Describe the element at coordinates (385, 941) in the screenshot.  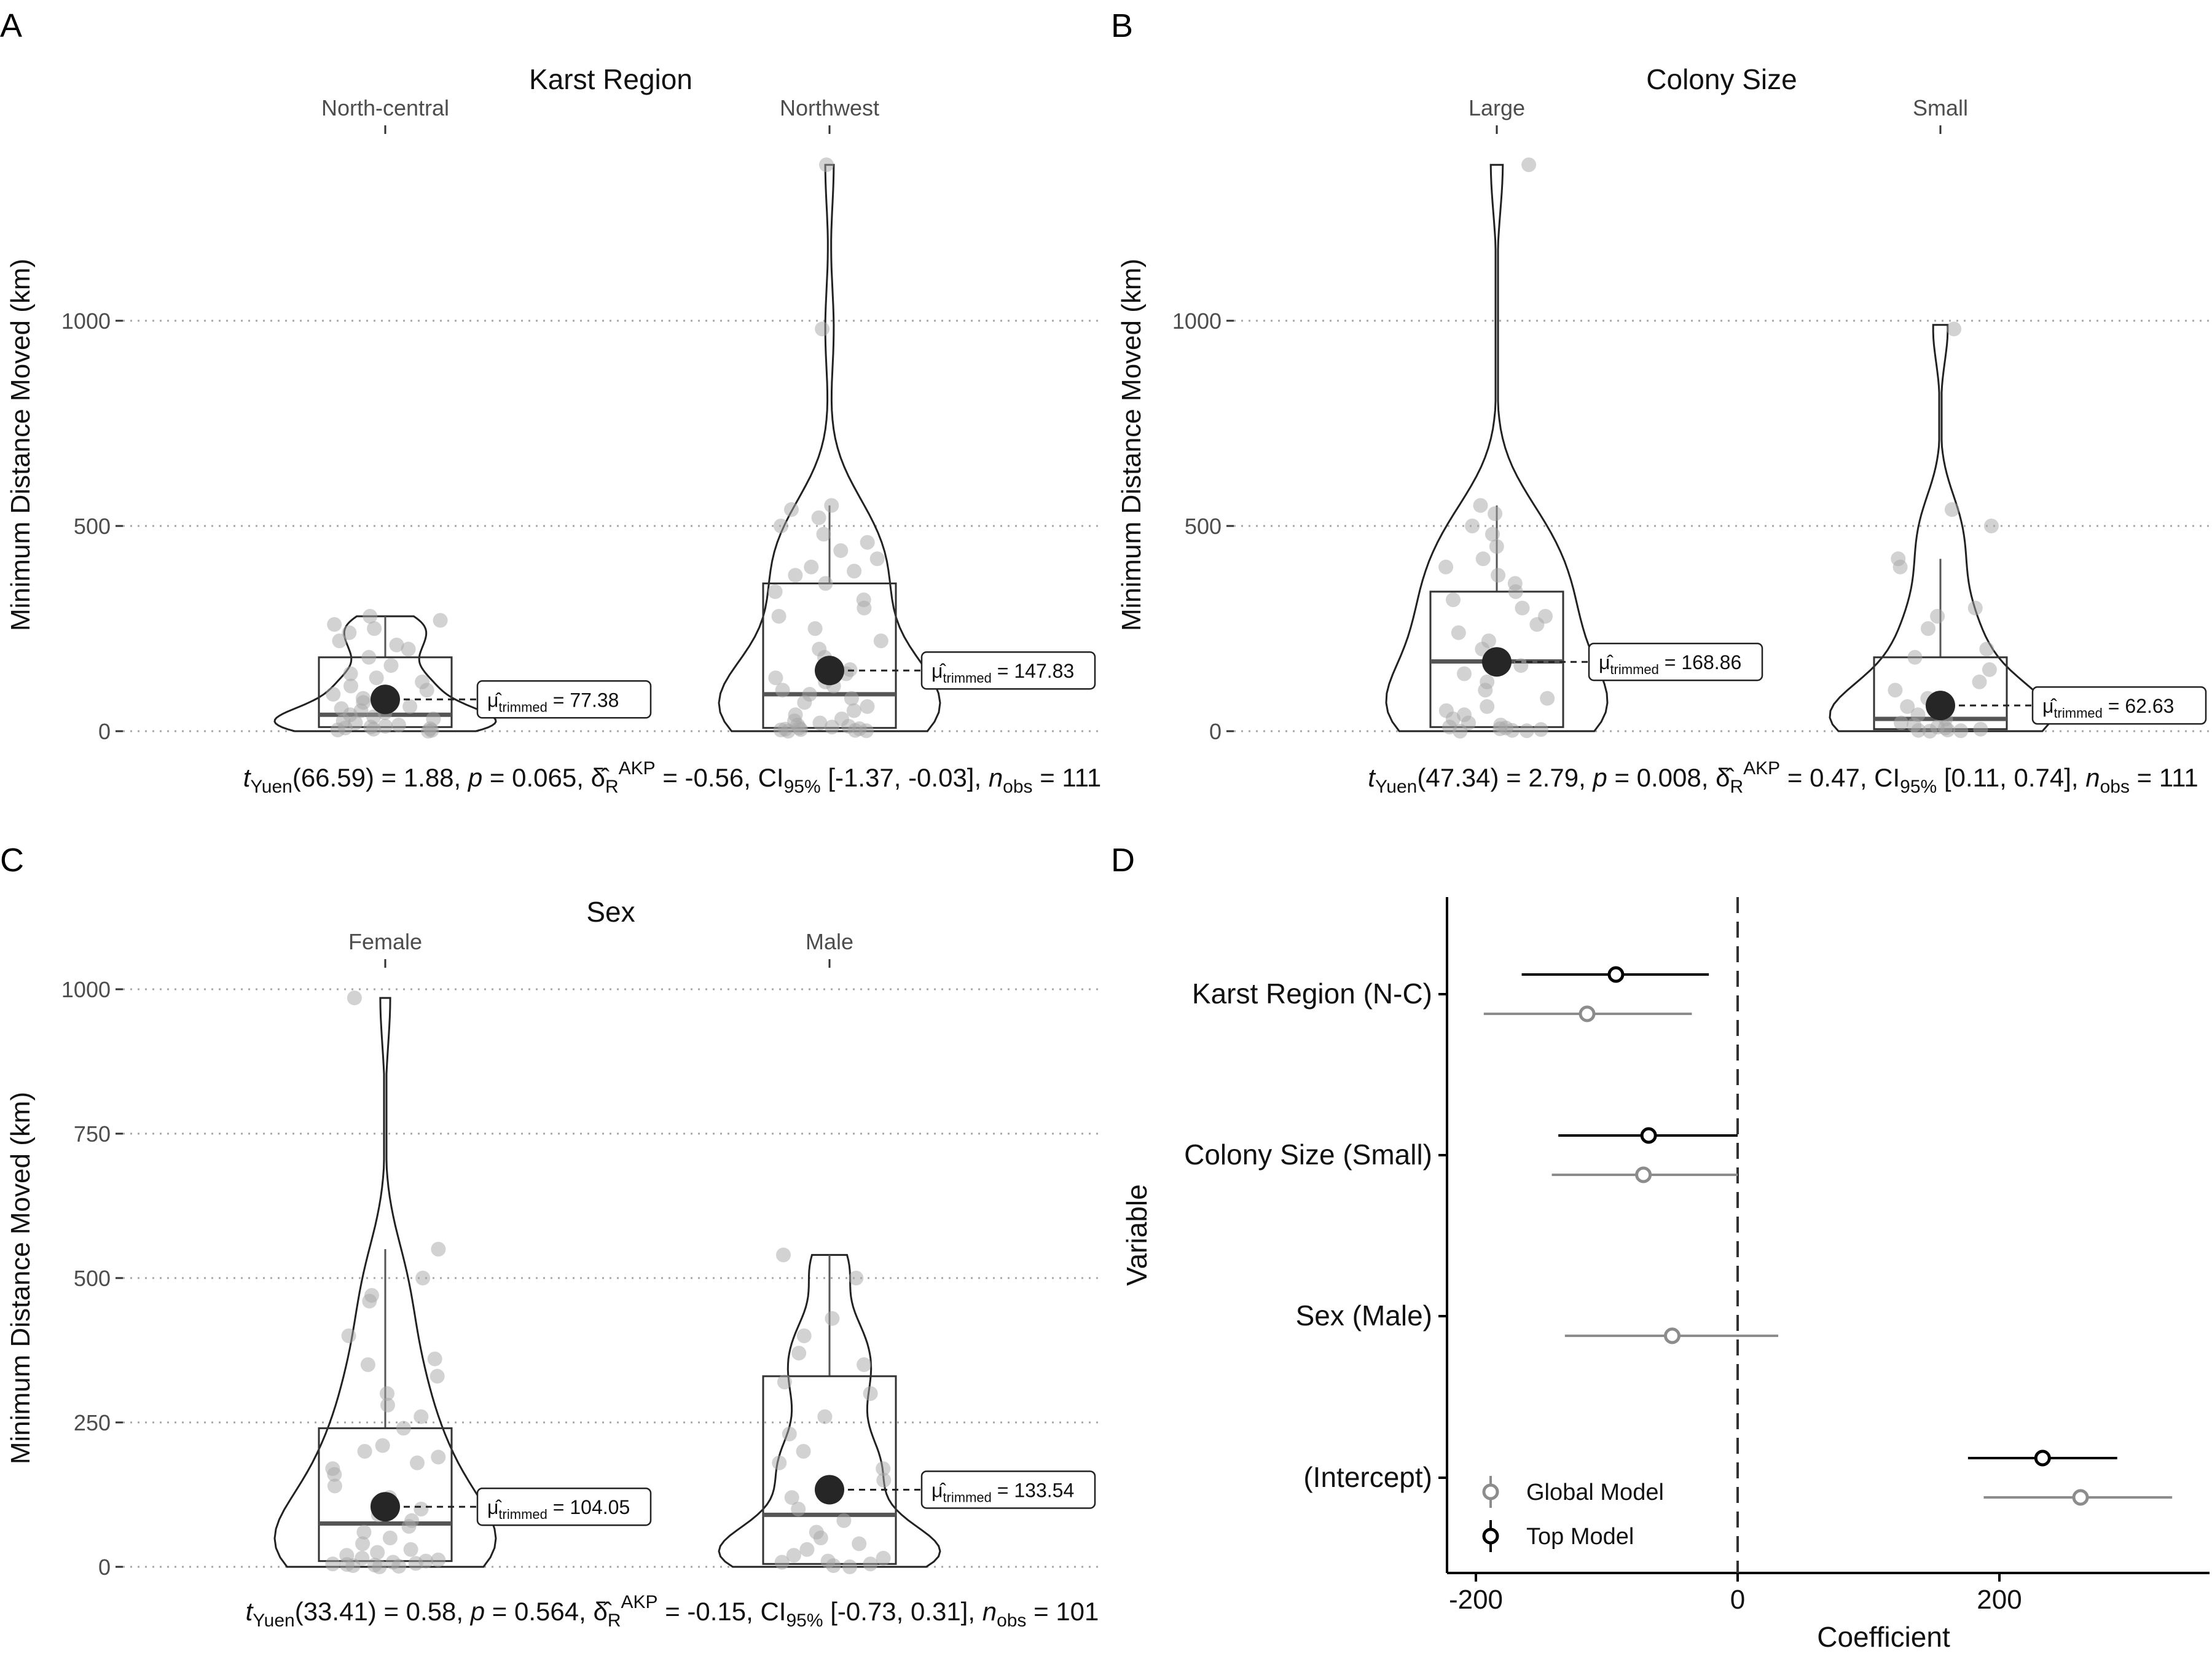
I see `category-label: Female` at that location.